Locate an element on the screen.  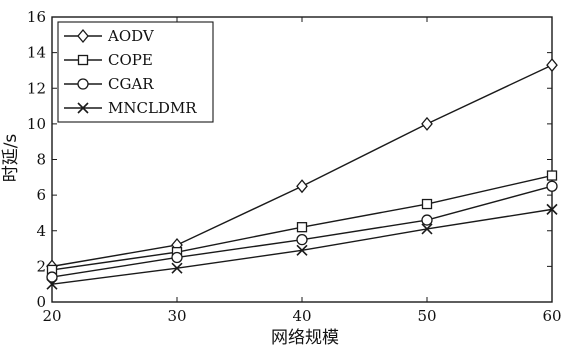
y-tick-label: 2 is located at coordinates (41, 266).